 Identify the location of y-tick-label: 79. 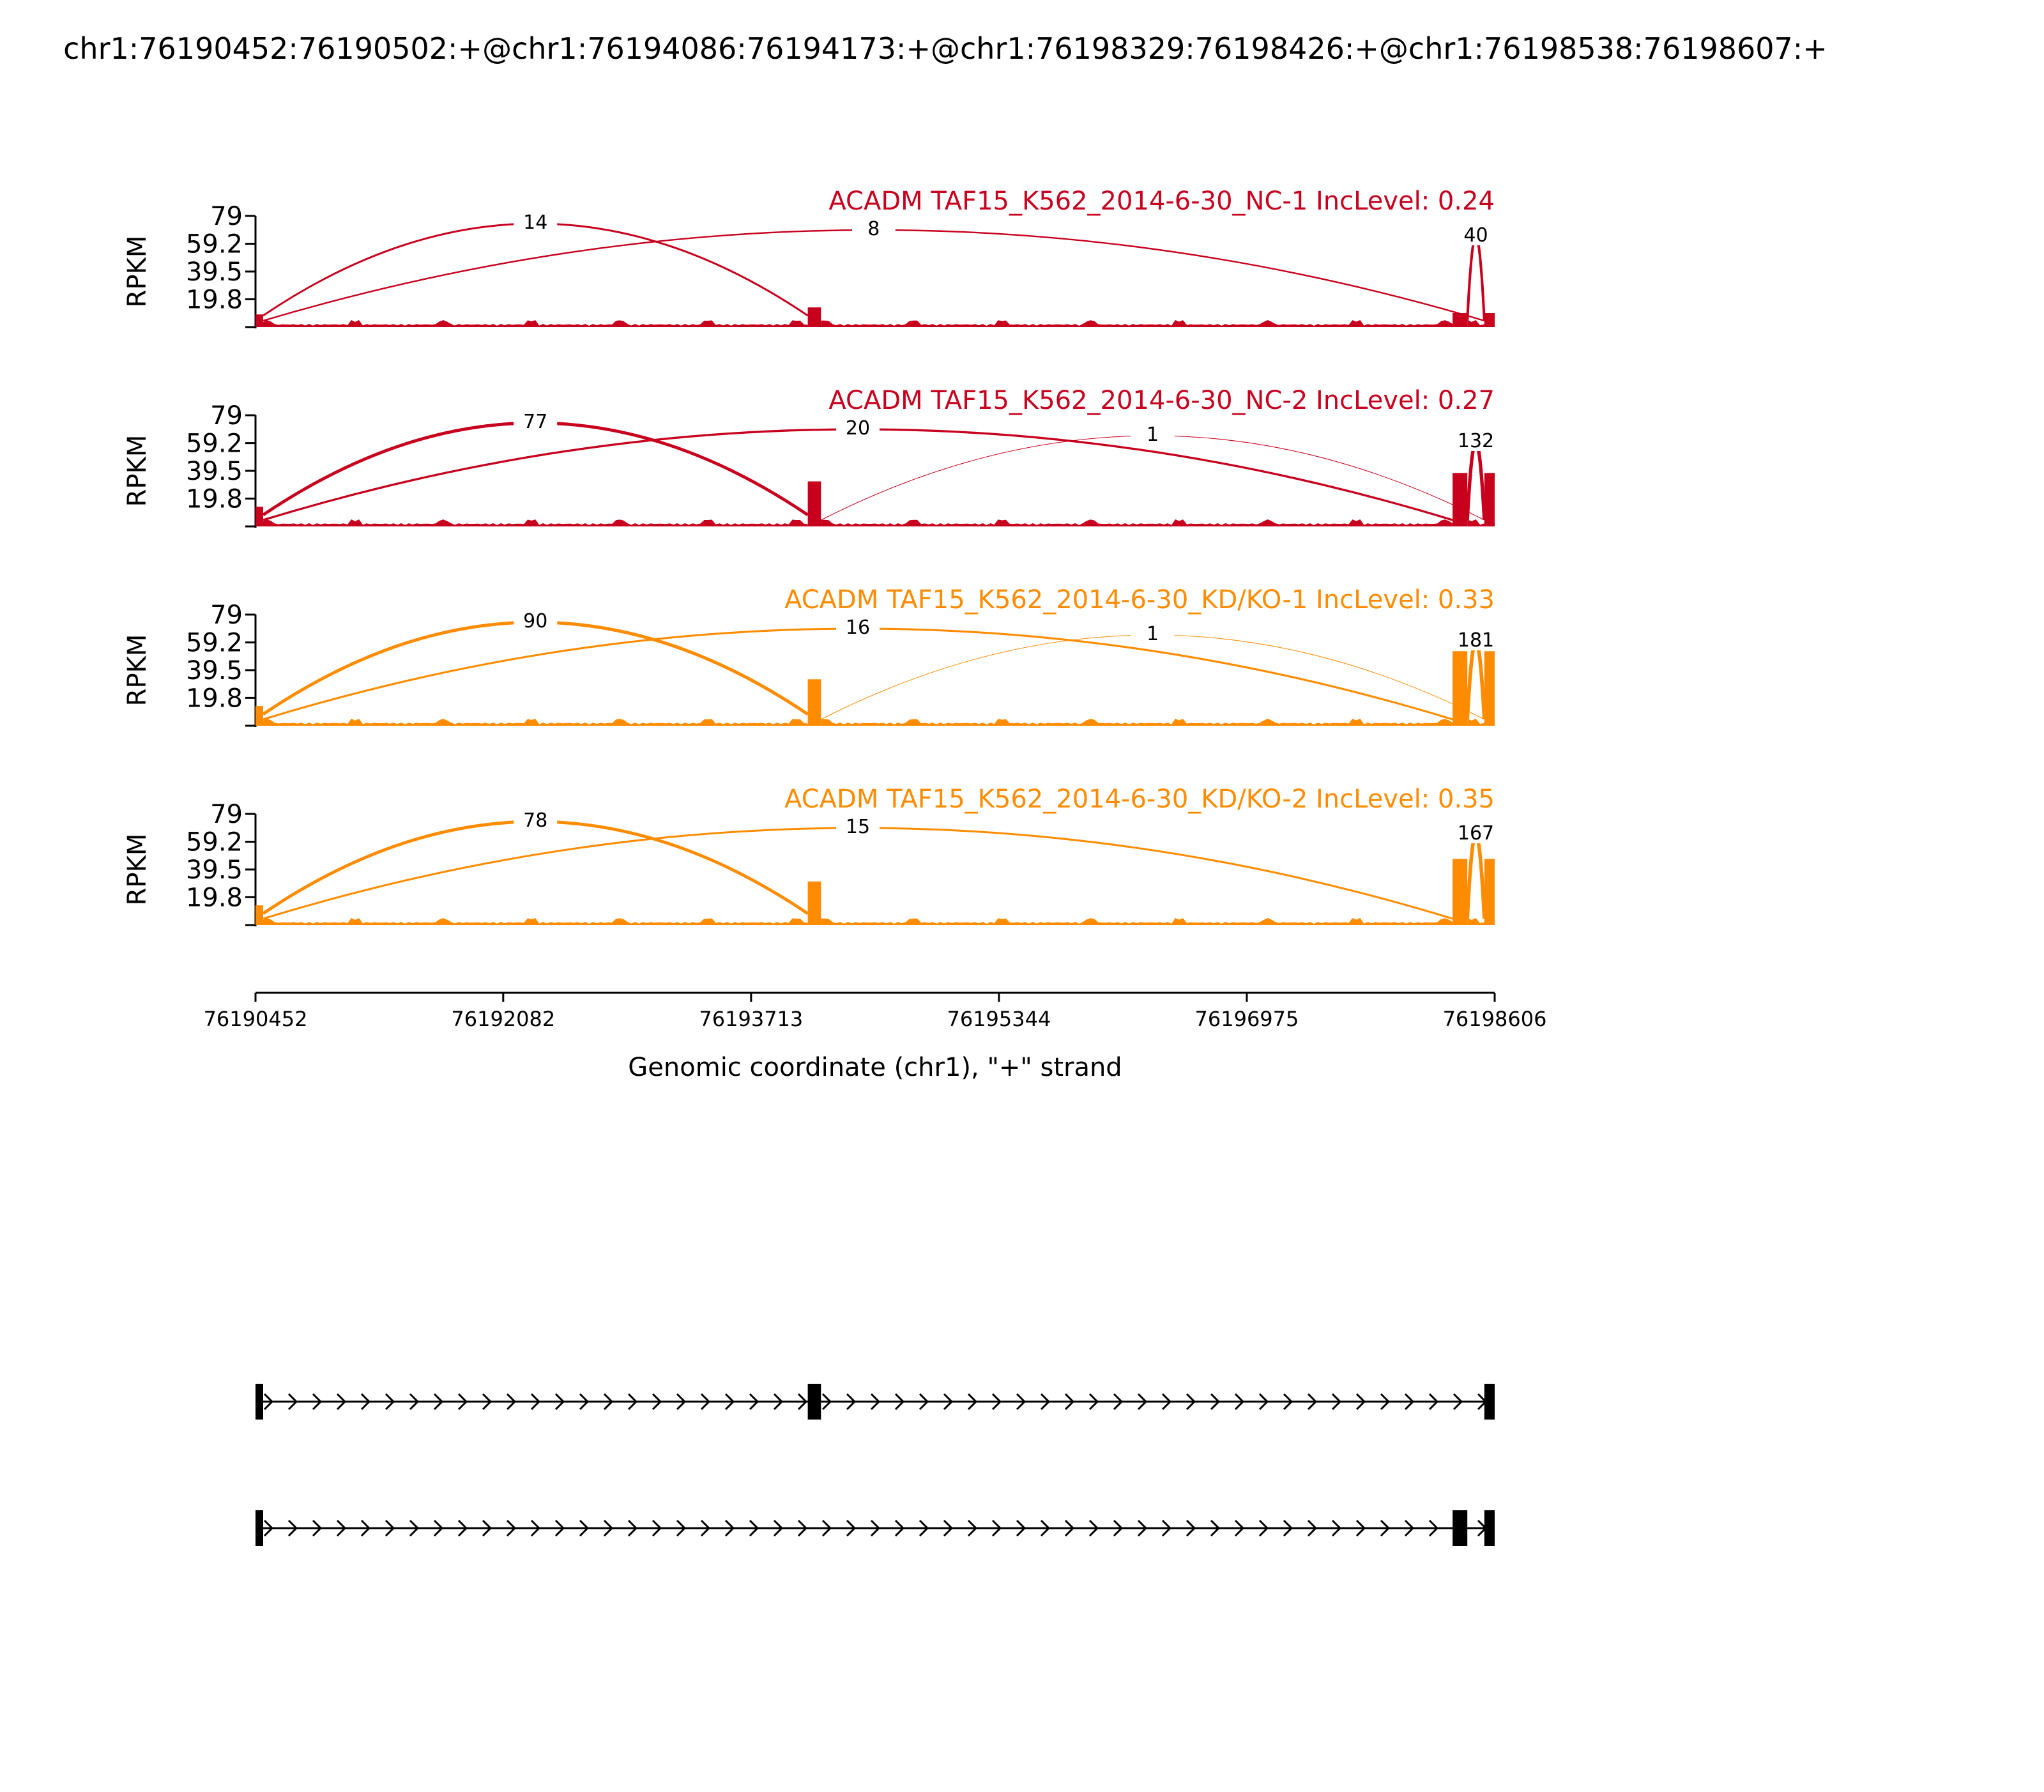
(226, 216).